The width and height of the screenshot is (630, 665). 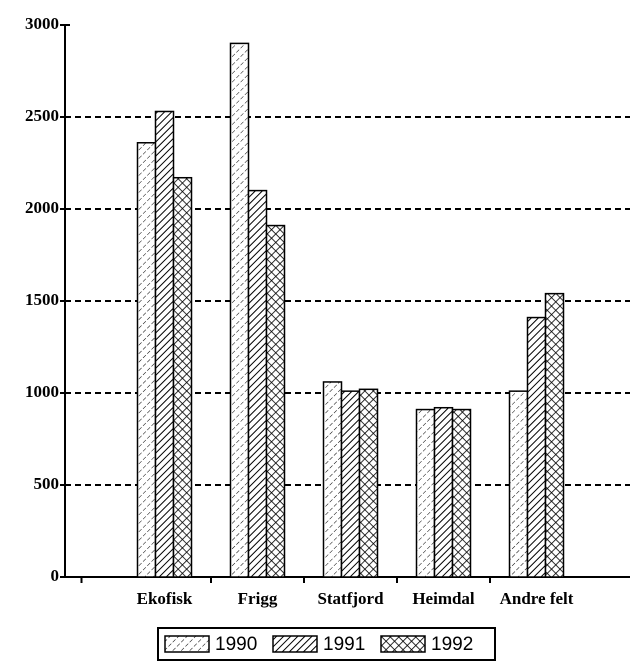 What do you see at coordinates (42, 207) in the screenshot?
I see `y-tick-label: 2000` at bounding box center [42, 207].